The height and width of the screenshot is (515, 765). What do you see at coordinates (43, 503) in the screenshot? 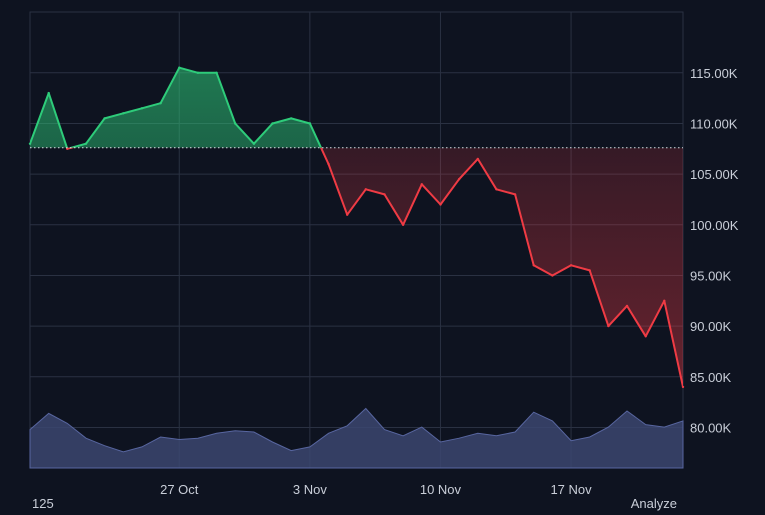
I see `corner-left-label: 125` at bounding box center [43, 503].